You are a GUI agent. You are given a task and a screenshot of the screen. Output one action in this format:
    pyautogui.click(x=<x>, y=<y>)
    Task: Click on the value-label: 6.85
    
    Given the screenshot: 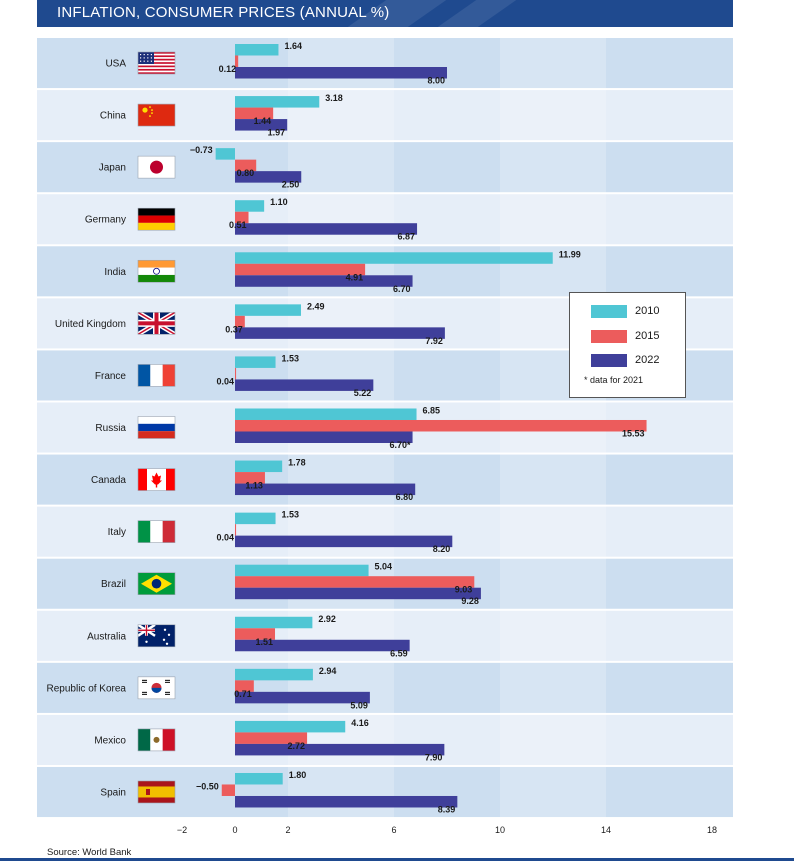 What is the action you would take?
    pyautogui.click(x=432, y=410)
    